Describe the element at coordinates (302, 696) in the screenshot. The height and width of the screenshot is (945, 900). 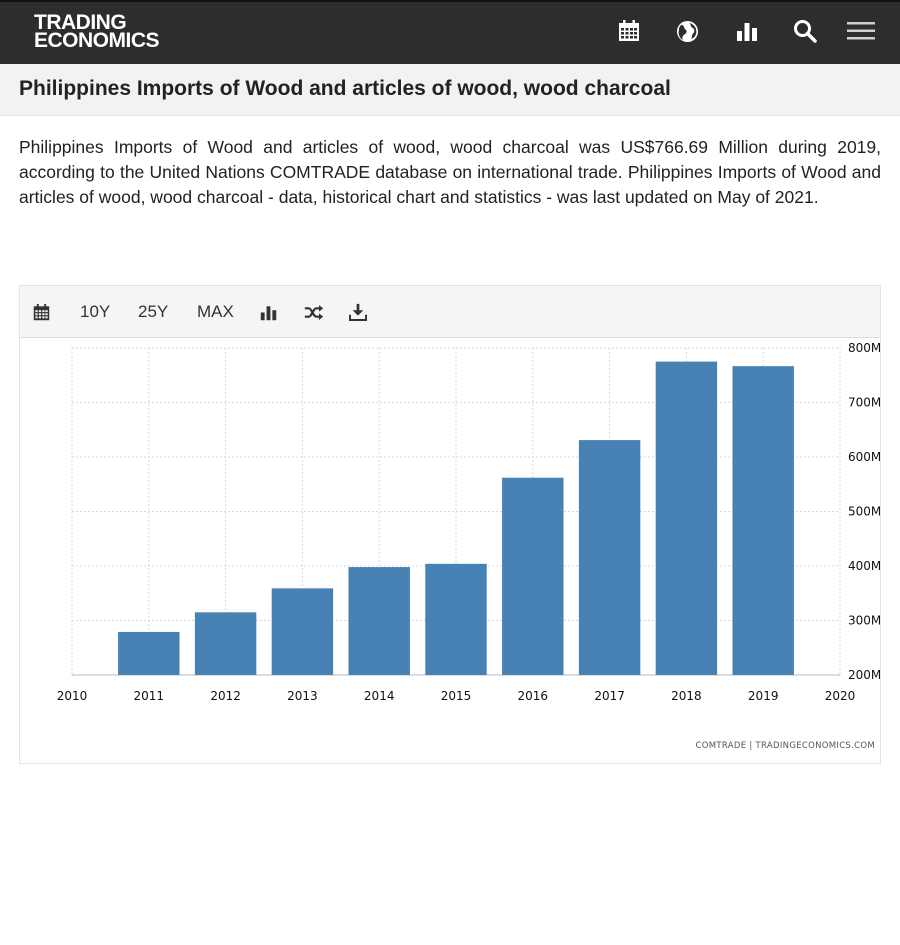
I see `x-tick-label: 2013` at that location.